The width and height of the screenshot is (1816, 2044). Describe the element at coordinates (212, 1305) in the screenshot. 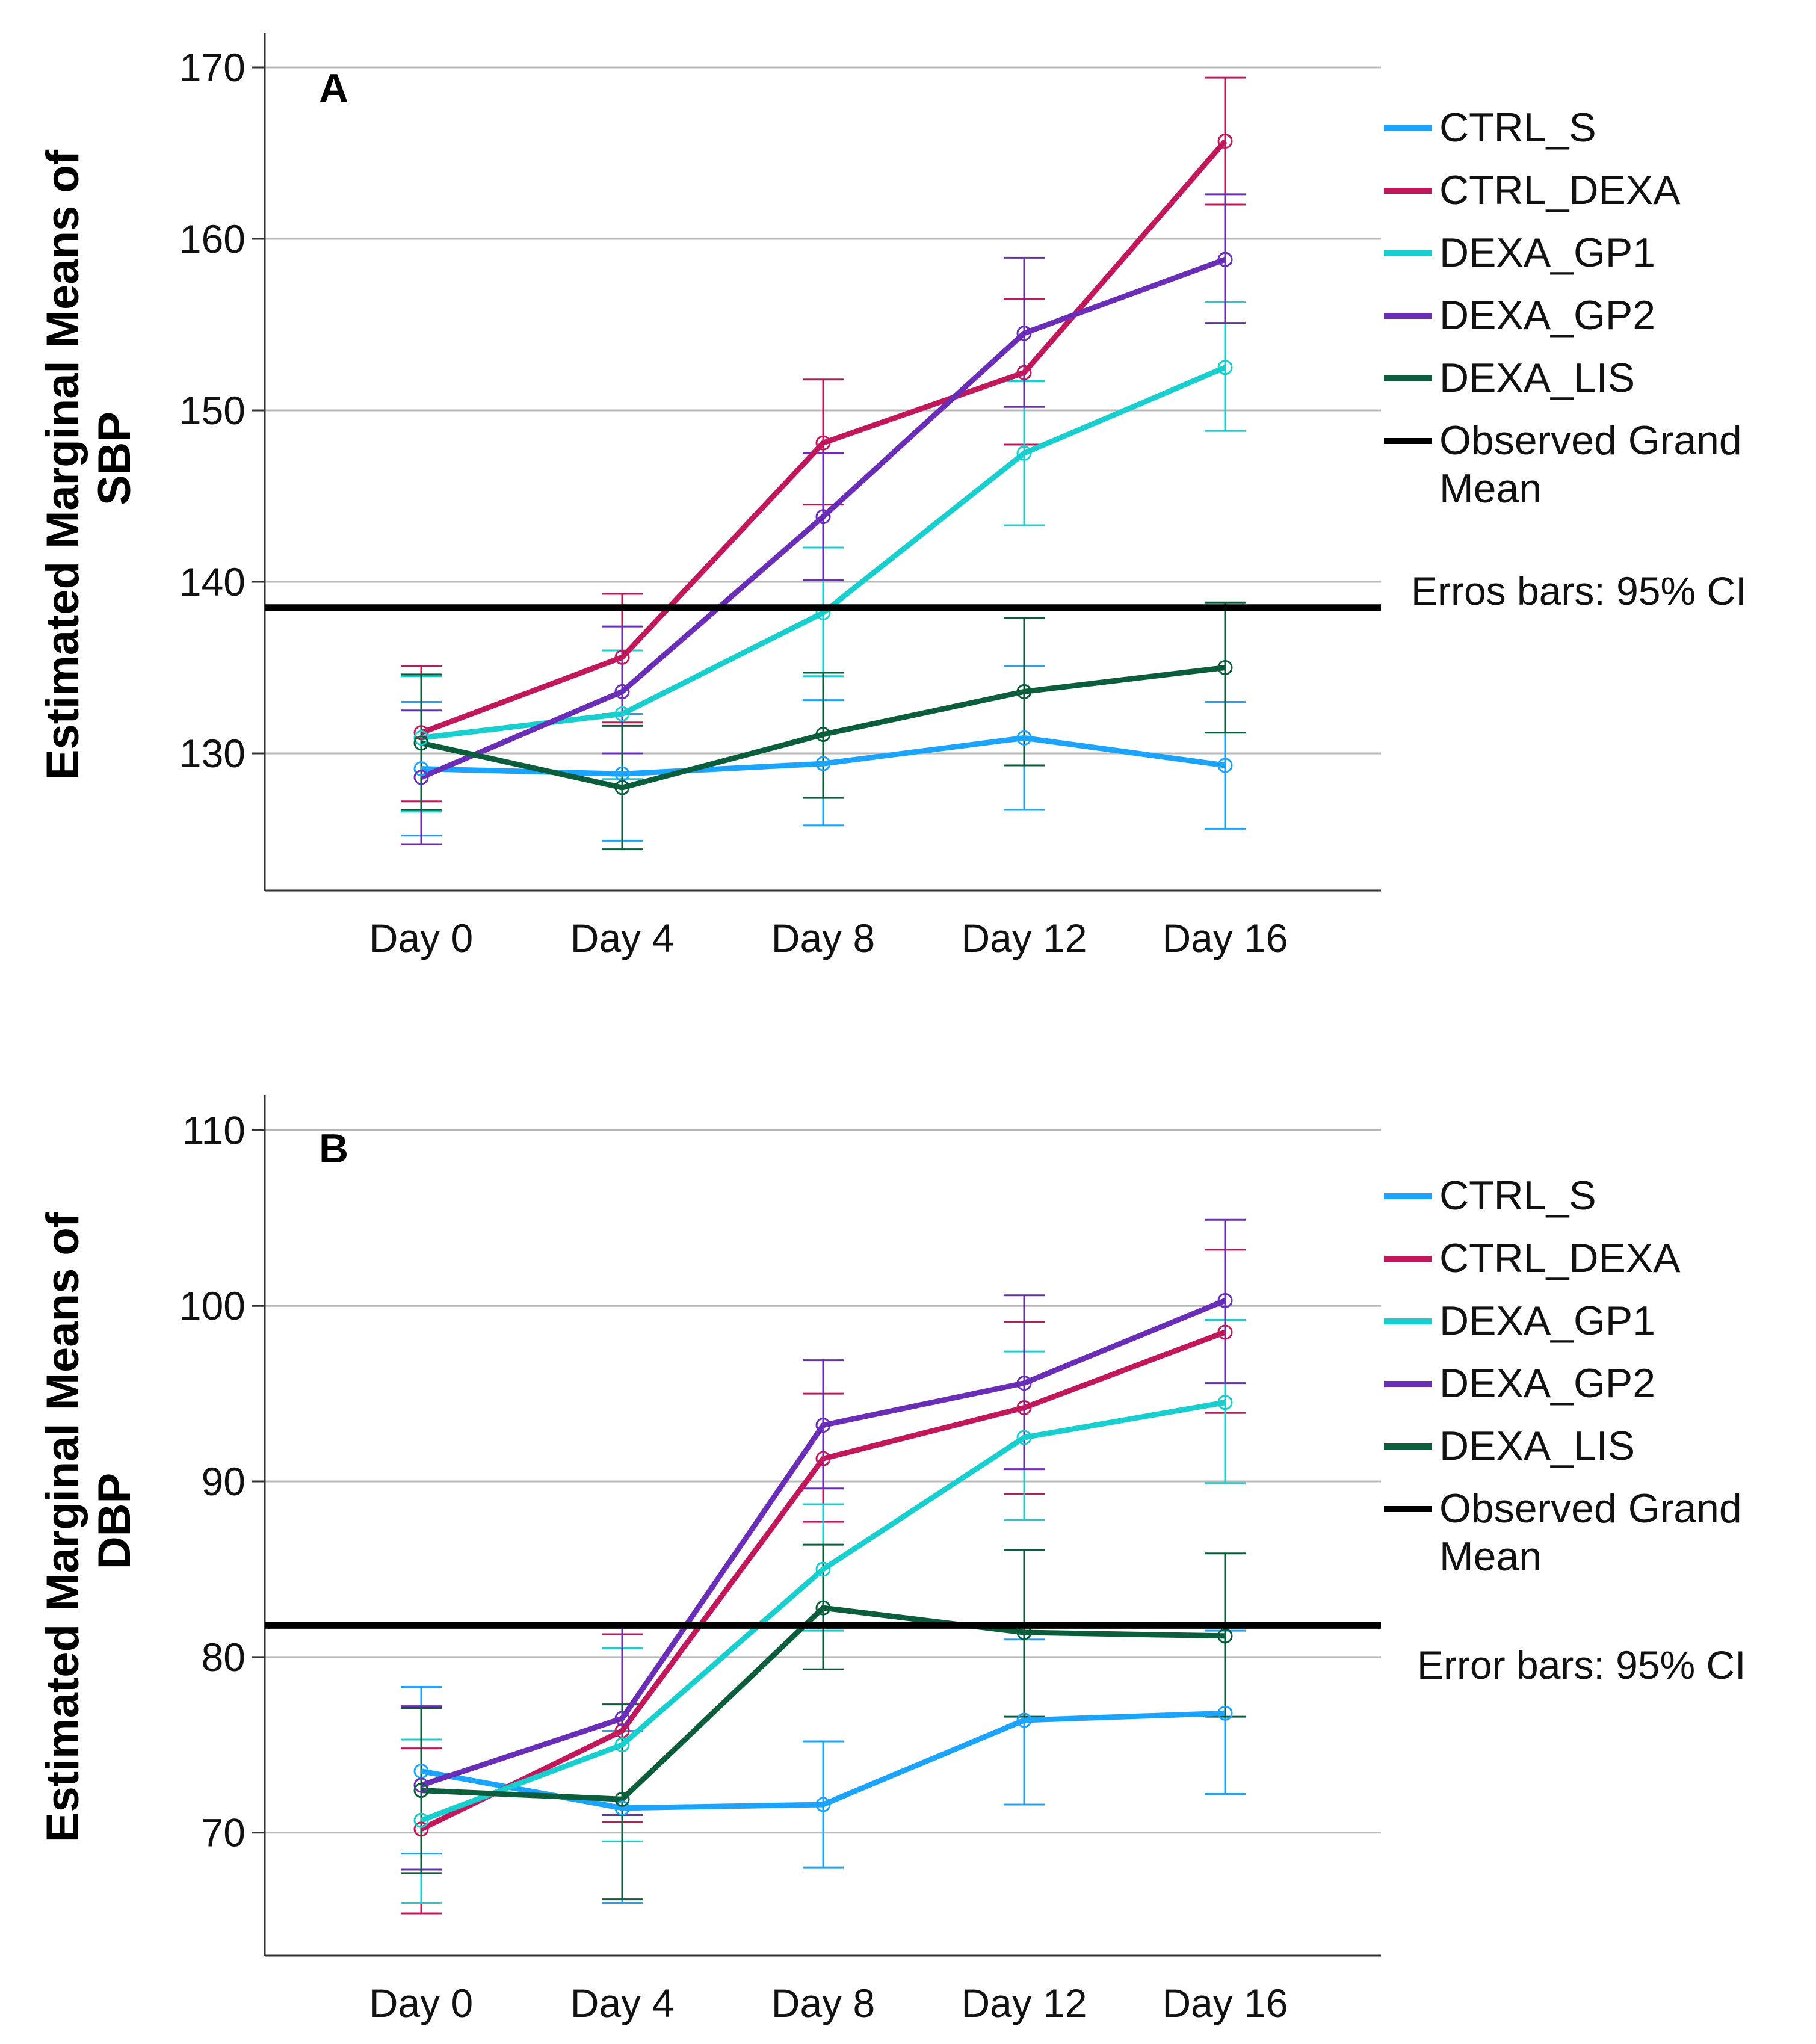

I see `y-tick-label-100: 100` at that location.